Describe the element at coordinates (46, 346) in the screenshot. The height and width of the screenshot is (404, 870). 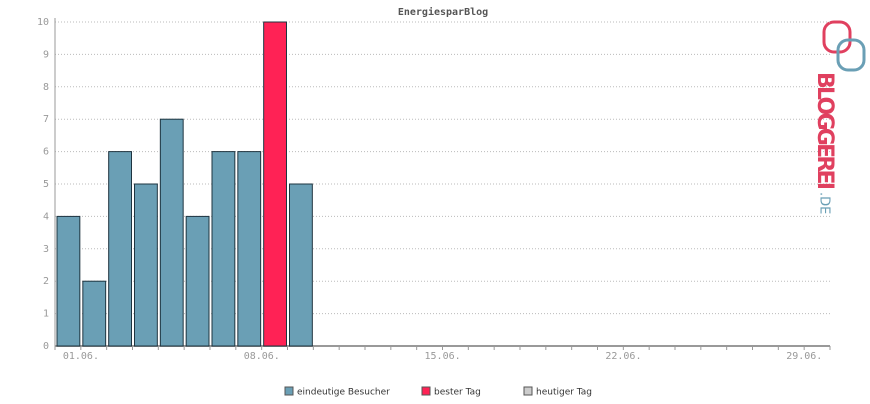
I see `y-tick-label: 0` at that location.